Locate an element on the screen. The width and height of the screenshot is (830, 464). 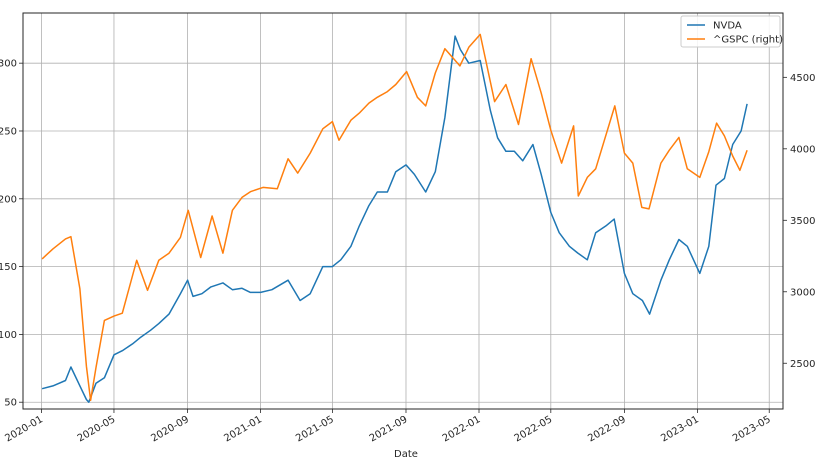
x-axis-label: Date is located at coordinates (406, 454).